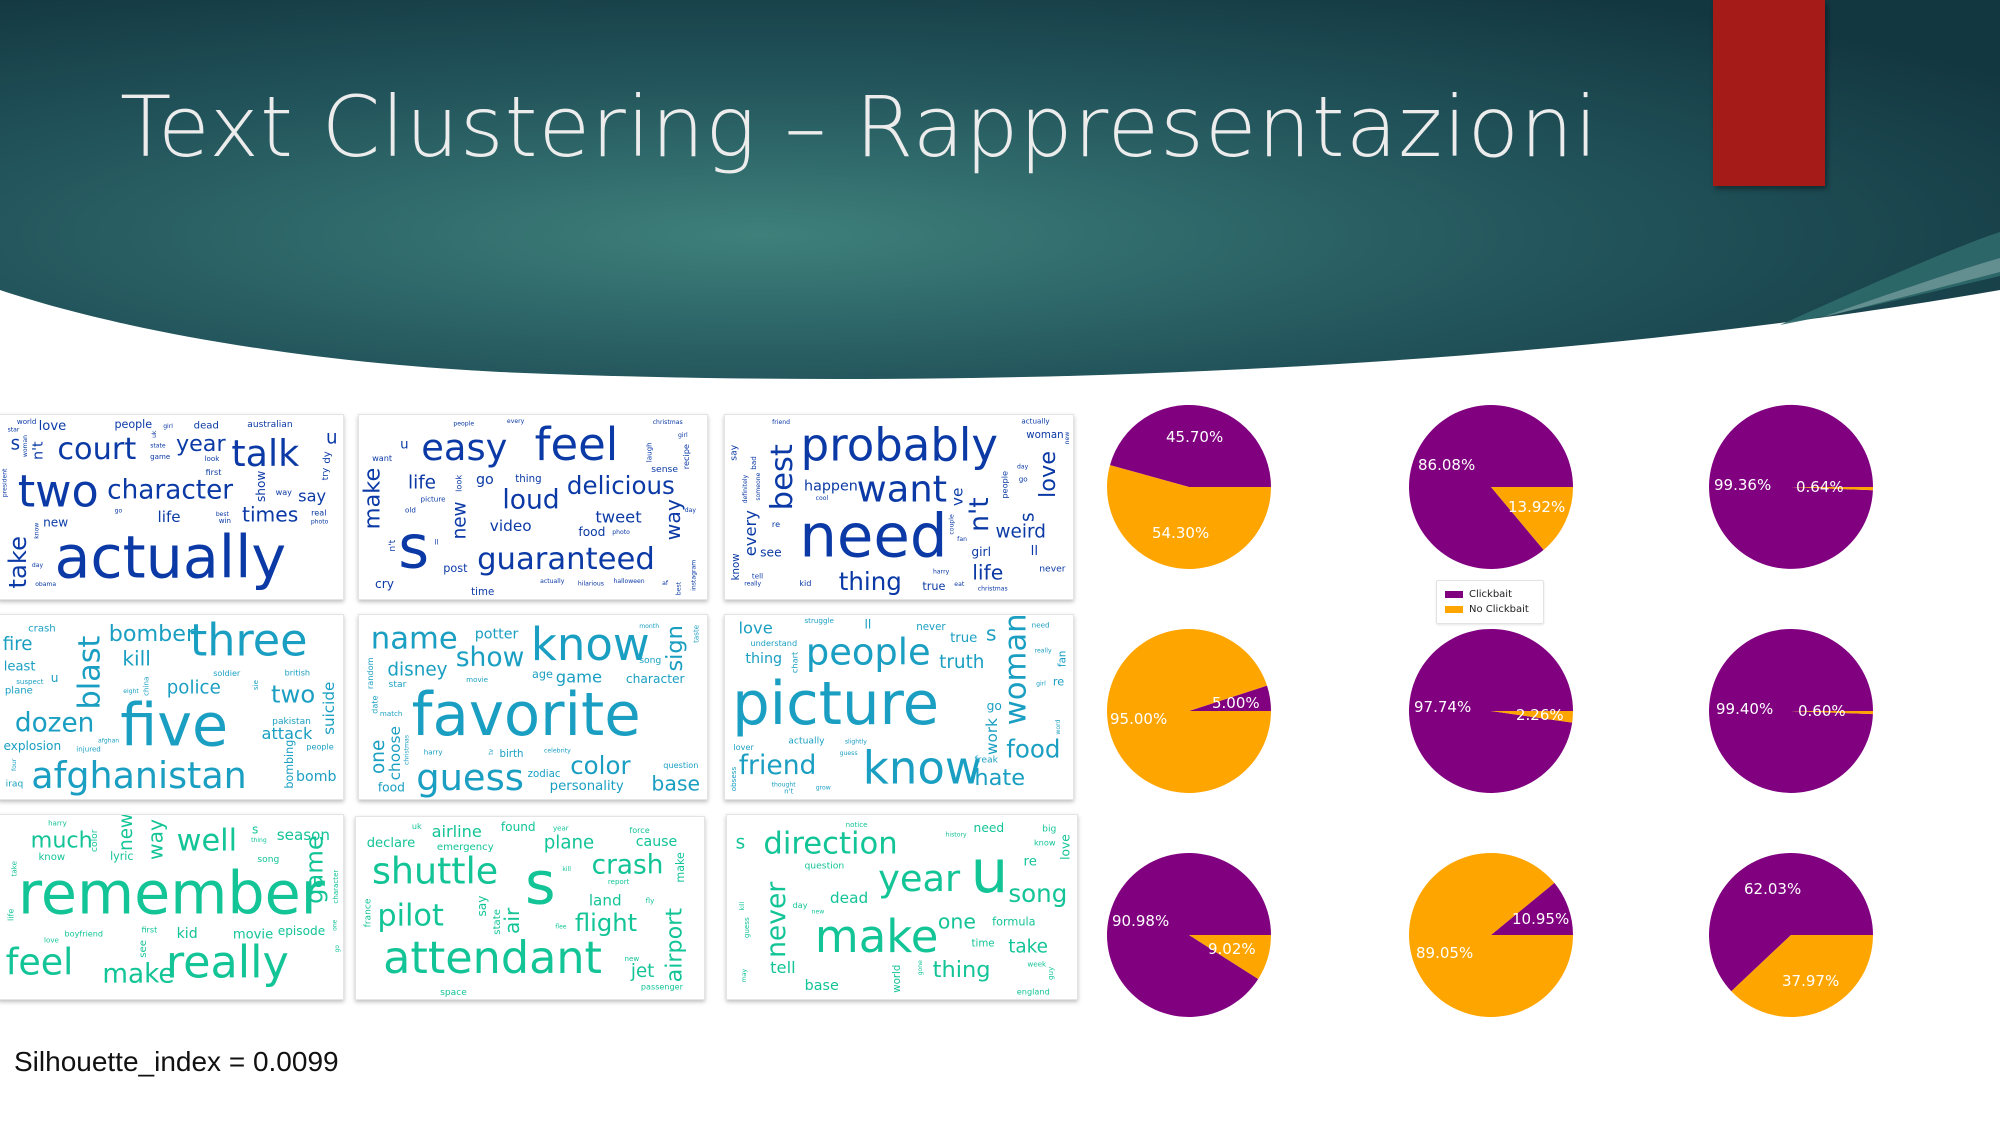  I want to click on wordcloud-word: eat, so click(959, 584).